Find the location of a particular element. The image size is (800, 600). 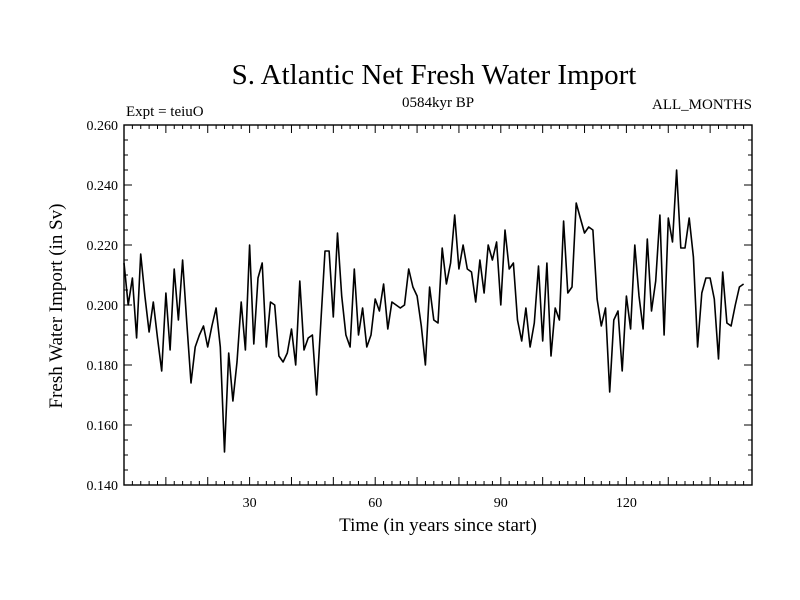

chart-title: S. Atlantic Net Fresh Water Import is located at coordinates (434, 75).